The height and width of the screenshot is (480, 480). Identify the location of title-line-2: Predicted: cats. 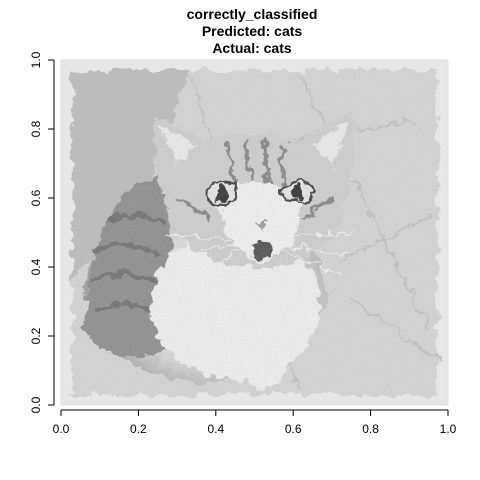
(252, 31).